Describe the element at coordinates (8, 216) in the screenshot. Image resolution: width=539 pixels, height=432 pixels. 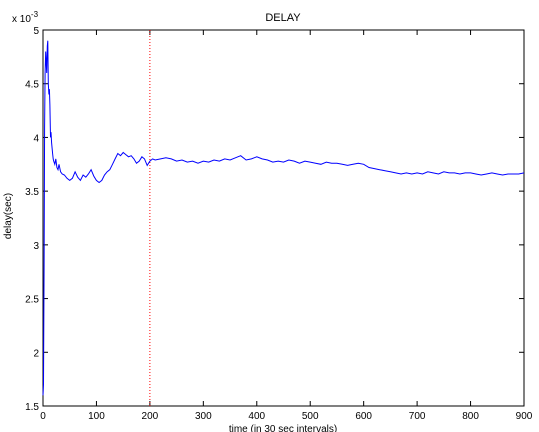
I see `y-axis-label: delay(sec)` at that location.